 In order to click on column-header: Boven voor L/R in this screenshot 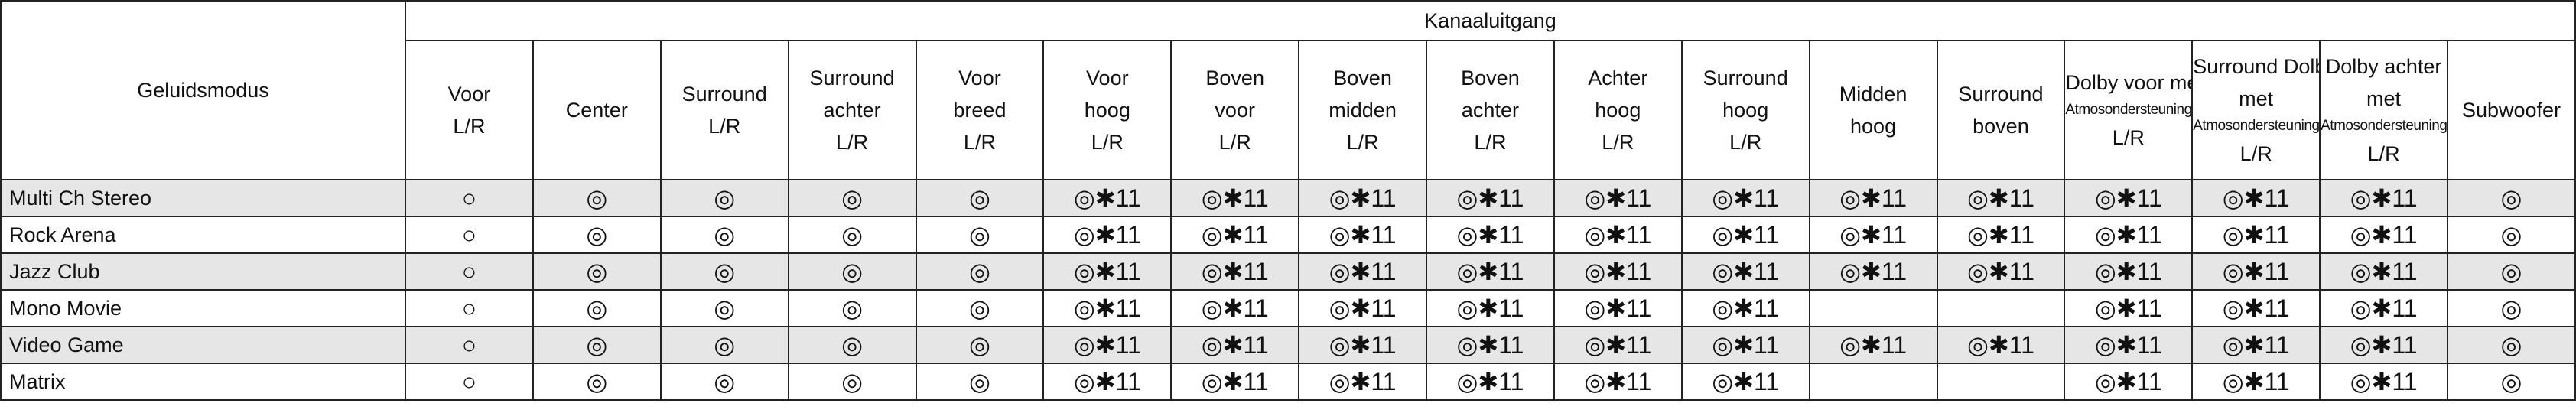, I will do `click(1235, 110)`.